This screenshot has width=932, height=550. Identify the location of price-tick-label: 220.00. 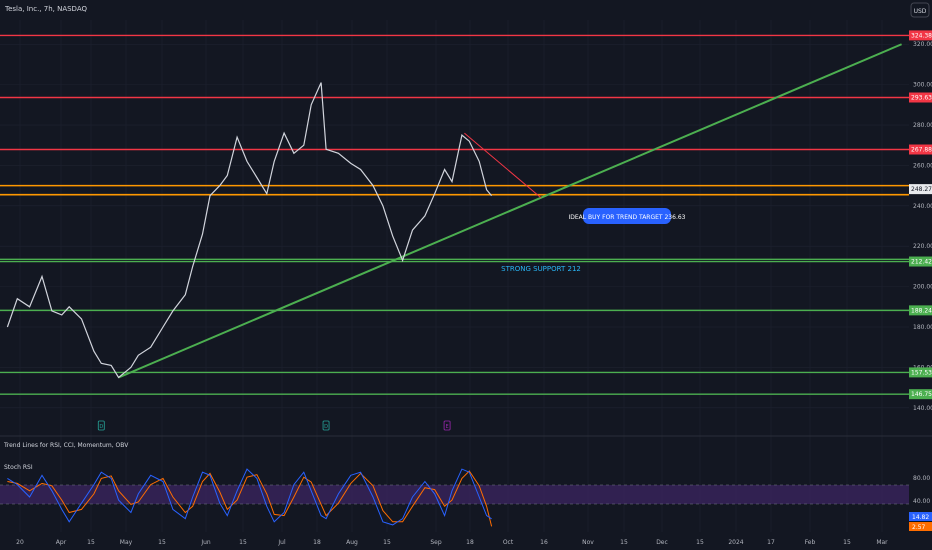
(922, 246).